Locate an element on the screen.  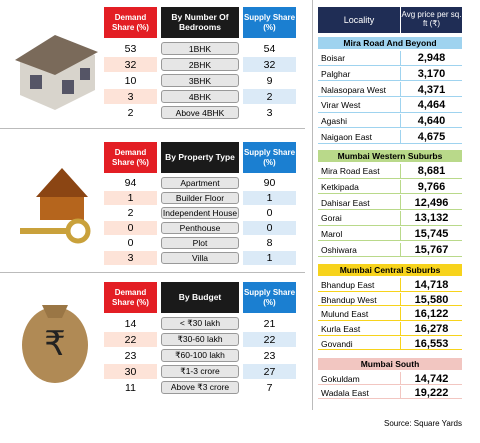
demand-share: 32 is located at coordinates (130, 64).